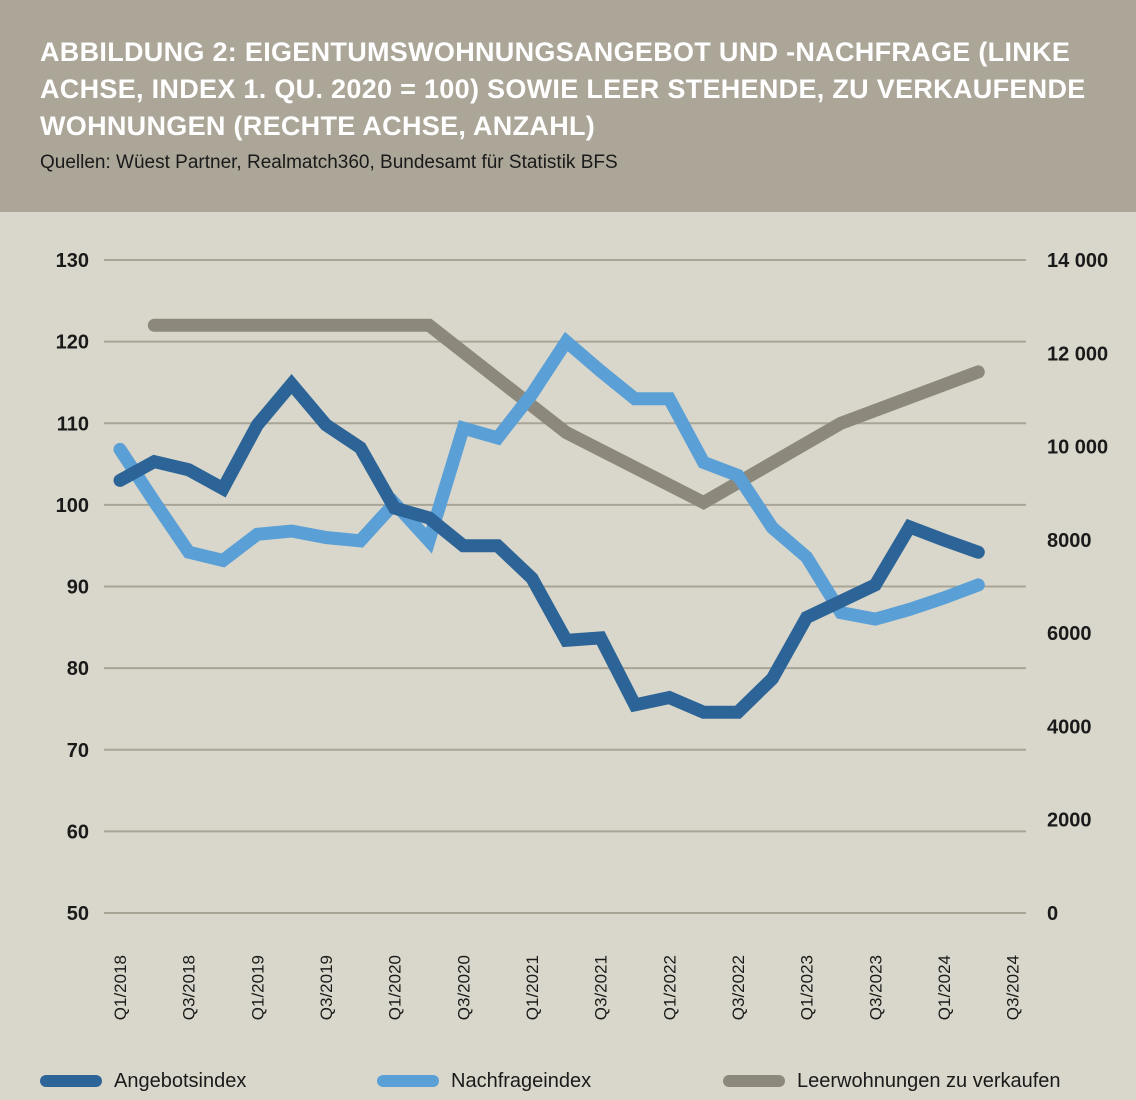 The image size is (1136, 1100). I want to click on x-axis-tick-label: Q3/2021, so click(601, 987).